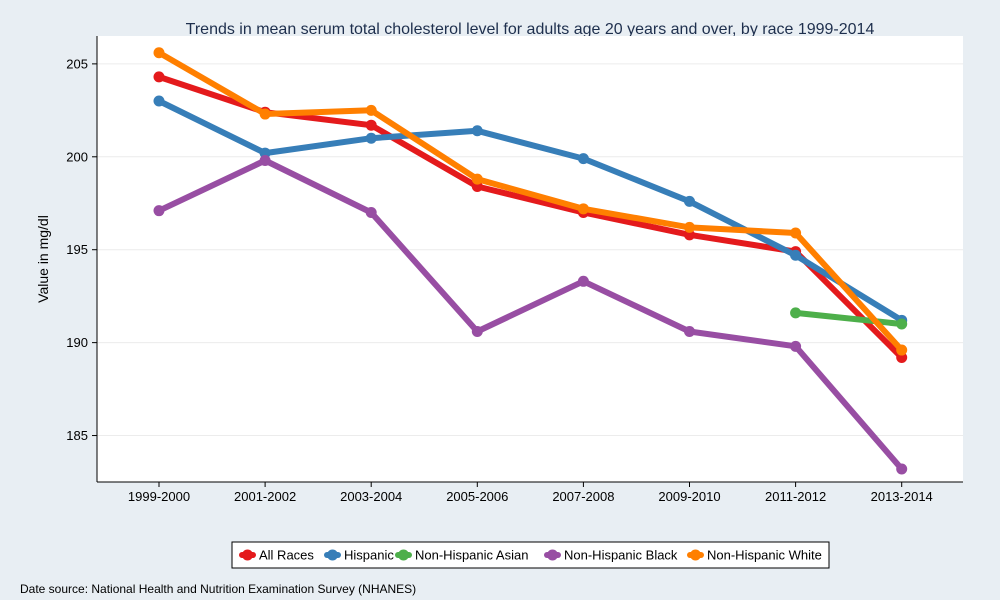 This screenshot has height=600, width=1000. I want to click on series-non-hispanic-asian, so click(849, 318).